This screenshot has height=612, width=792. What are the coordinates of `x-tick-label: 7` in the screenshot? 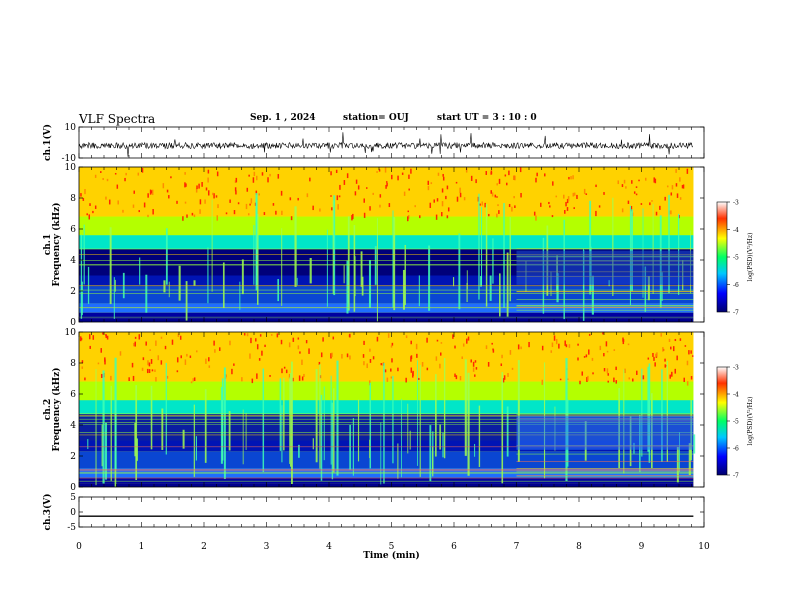 It's located at (517, 547).